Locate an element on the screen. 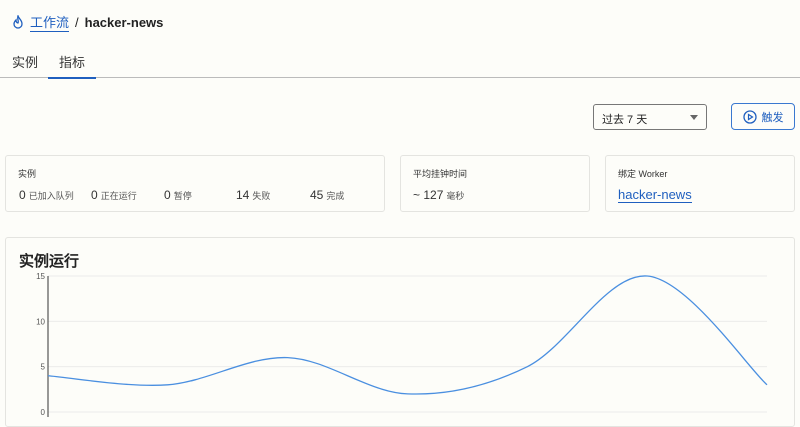 This screenshot has width=800, height=427. y-tick-label: 0 is located at coordinates (43, 412).